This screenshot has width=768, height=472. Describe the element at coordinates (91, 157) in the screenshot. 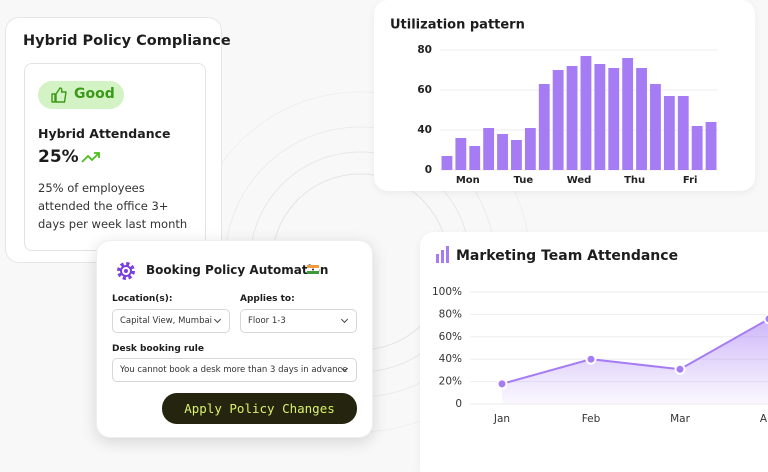

I see `trend-icon` at that location.